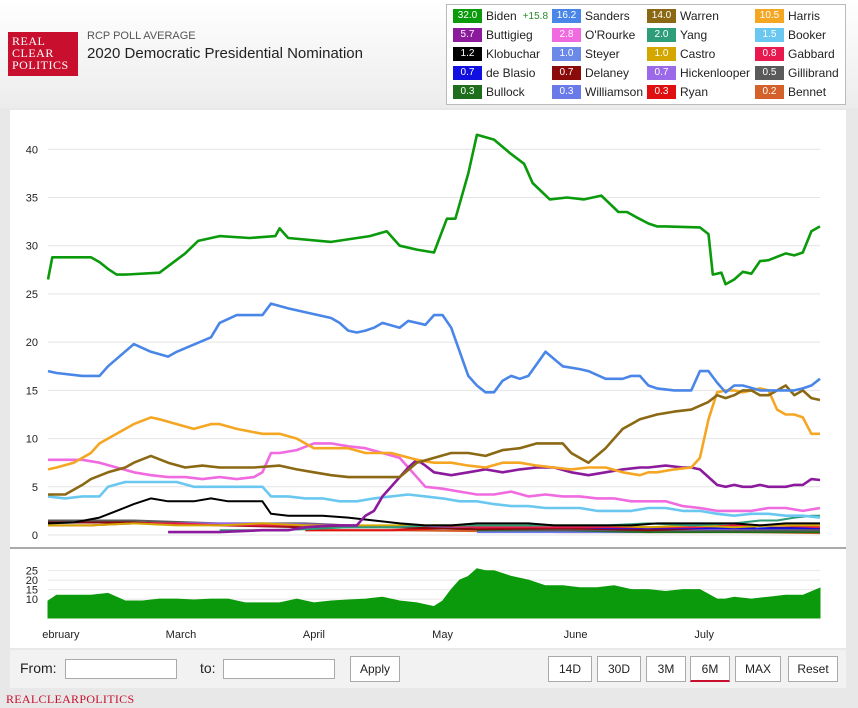 The height and width of the screenshot is (708, 858). I want to click on series-line-buttigieg, so click(494, 496).